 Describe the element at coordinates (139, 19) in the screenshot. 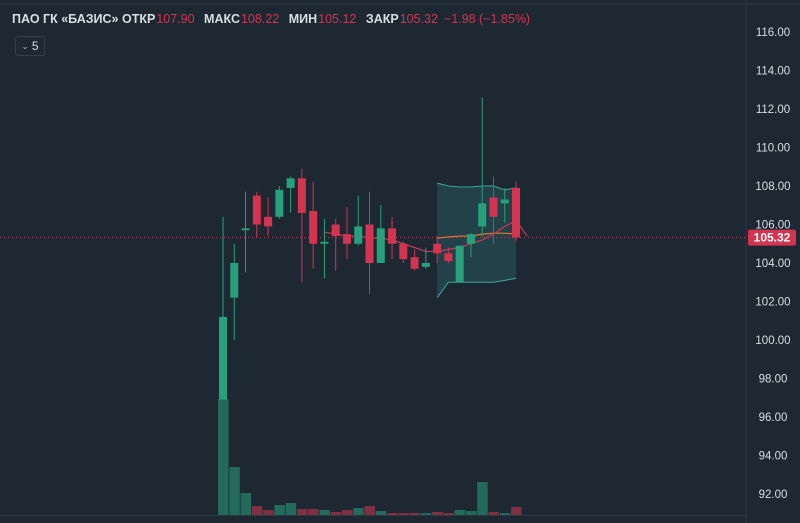

I see `open-label: ОТКР` at that location.